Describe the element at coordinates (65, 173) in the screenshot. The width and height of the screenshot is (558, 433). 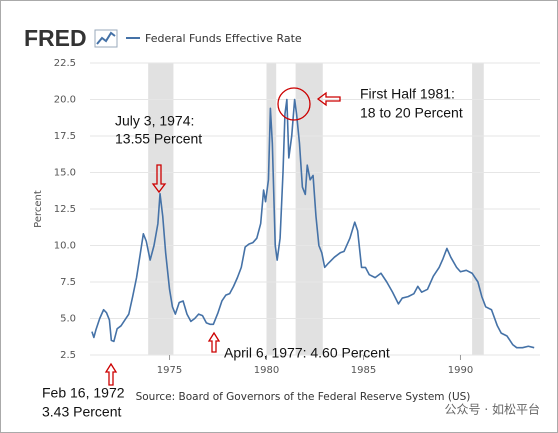
I see `y-tick-label: 15.0` at that location.